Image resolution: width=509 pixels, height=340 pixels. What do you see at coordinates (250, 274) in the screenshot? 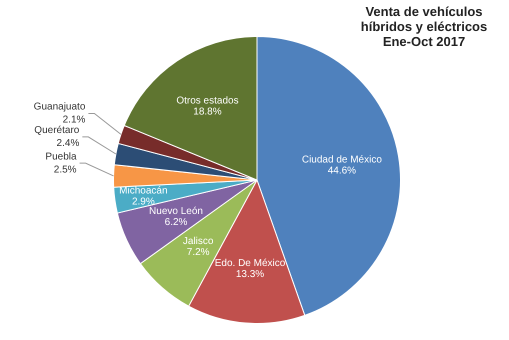
I see `data-label: 13.3%` at bounding box center [250, 274].